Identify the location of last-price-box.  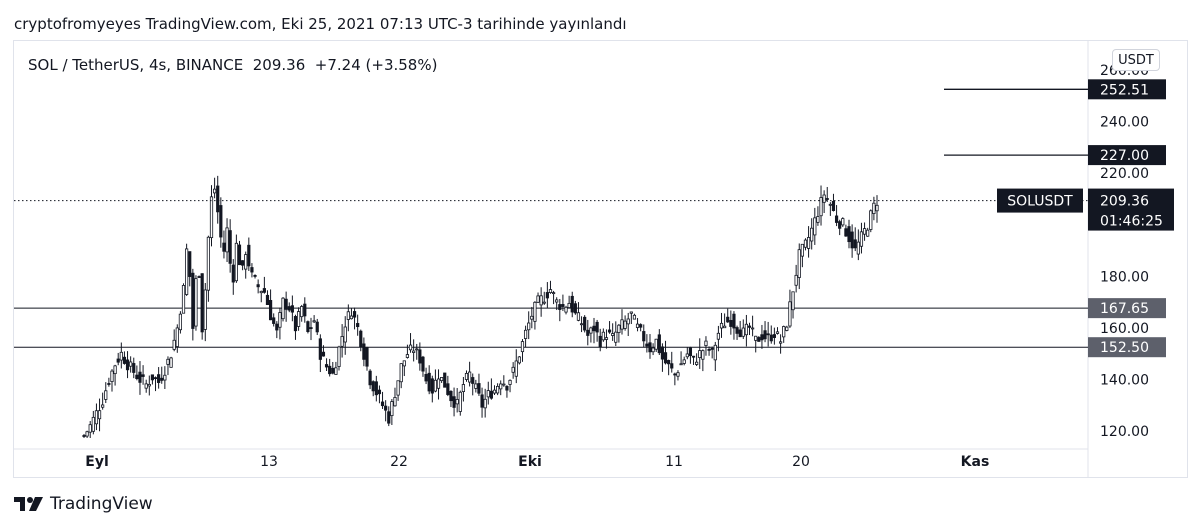
(1131, 209).